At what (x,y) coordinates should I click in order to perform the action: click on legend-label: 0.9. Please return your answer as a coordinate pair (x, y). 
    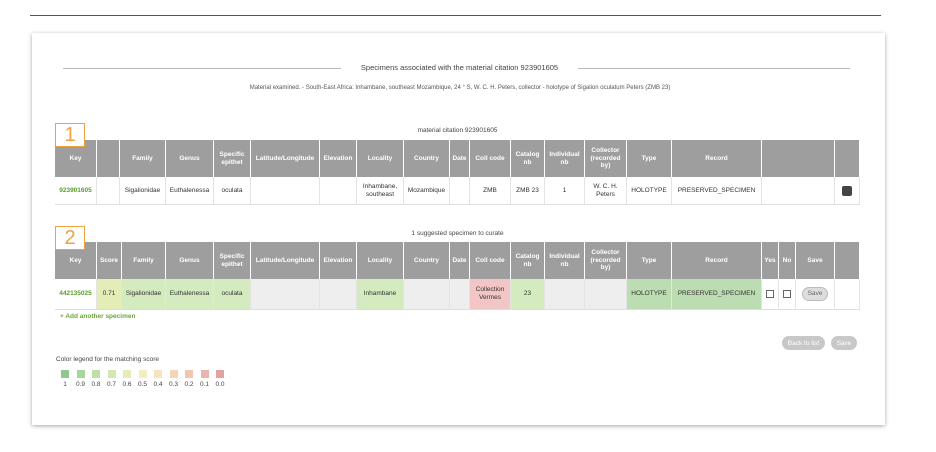
    Looking at the image, I should click on (80, 384).